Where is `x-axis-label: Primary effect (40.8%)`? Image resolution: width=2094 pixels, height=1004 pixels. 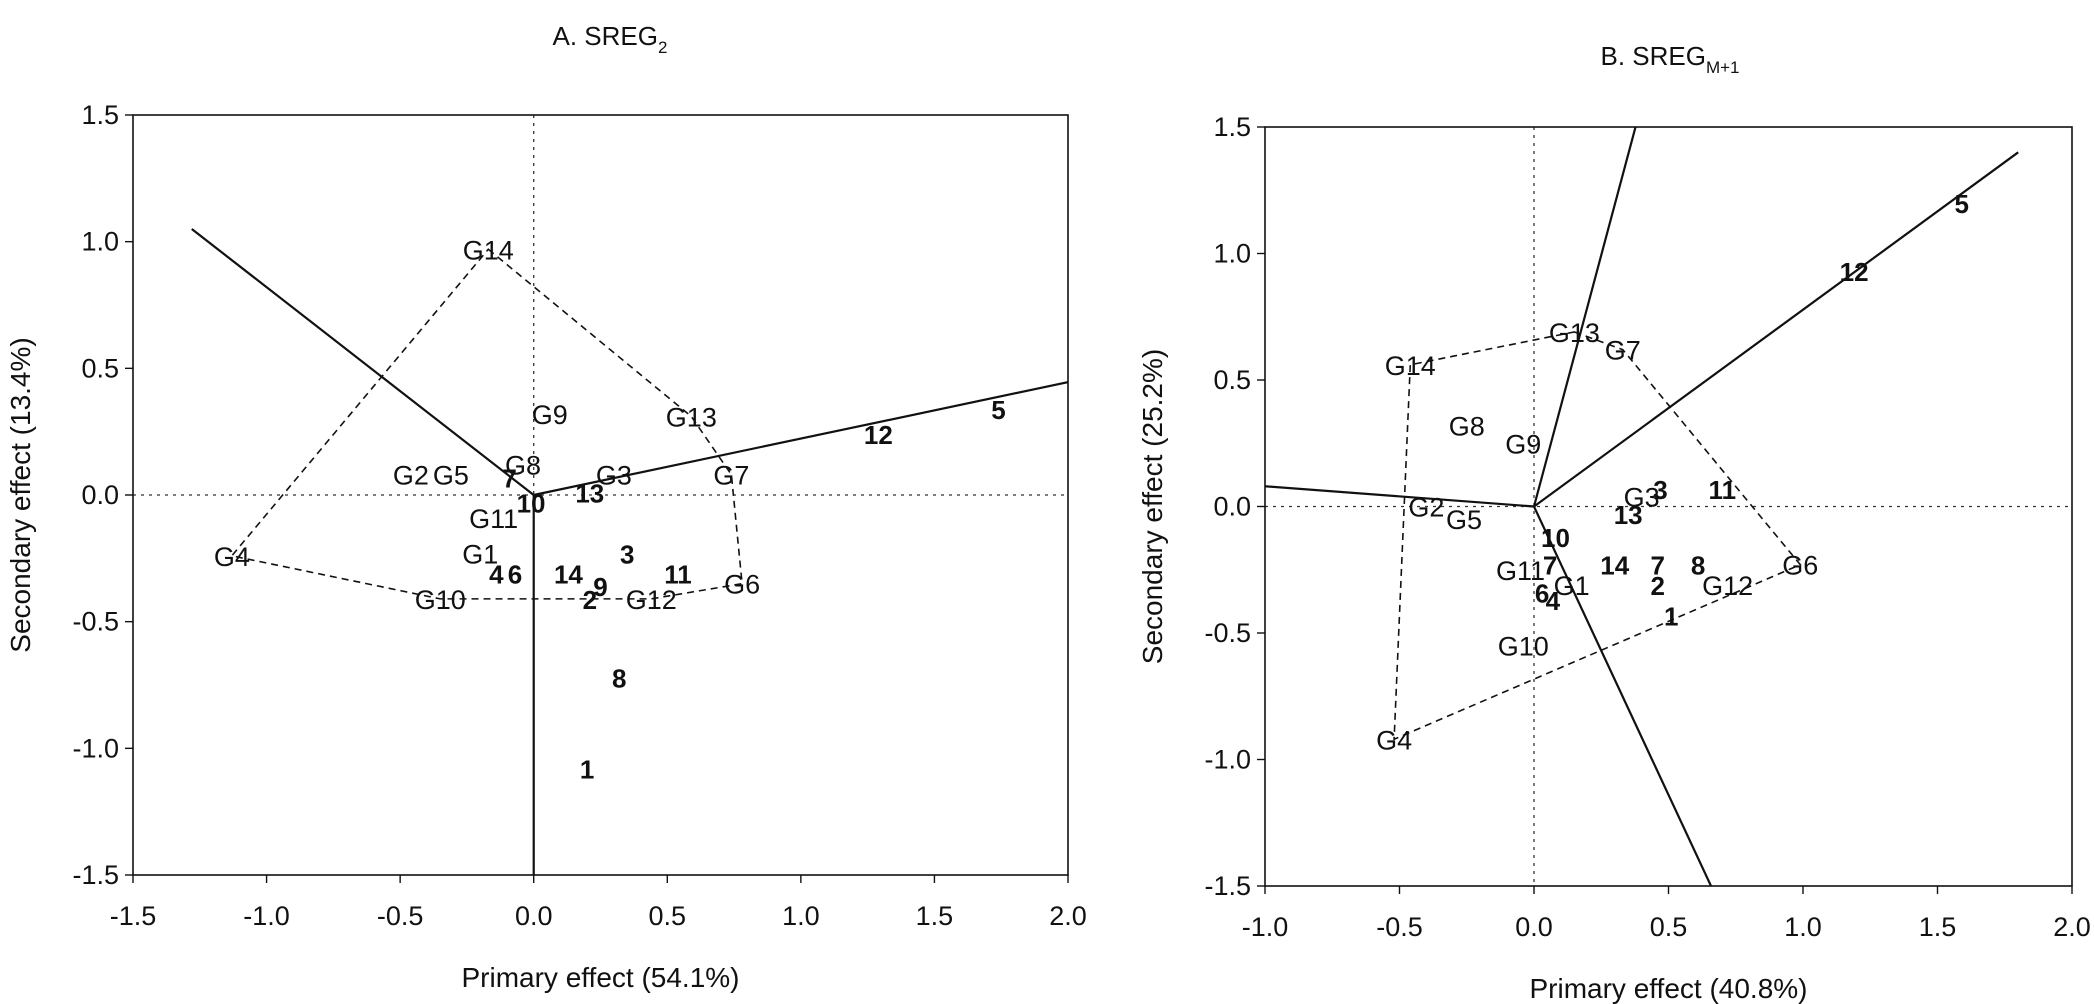 x-axis-label: Primary effect (40.8%) is located at coordinates (1668, 988).